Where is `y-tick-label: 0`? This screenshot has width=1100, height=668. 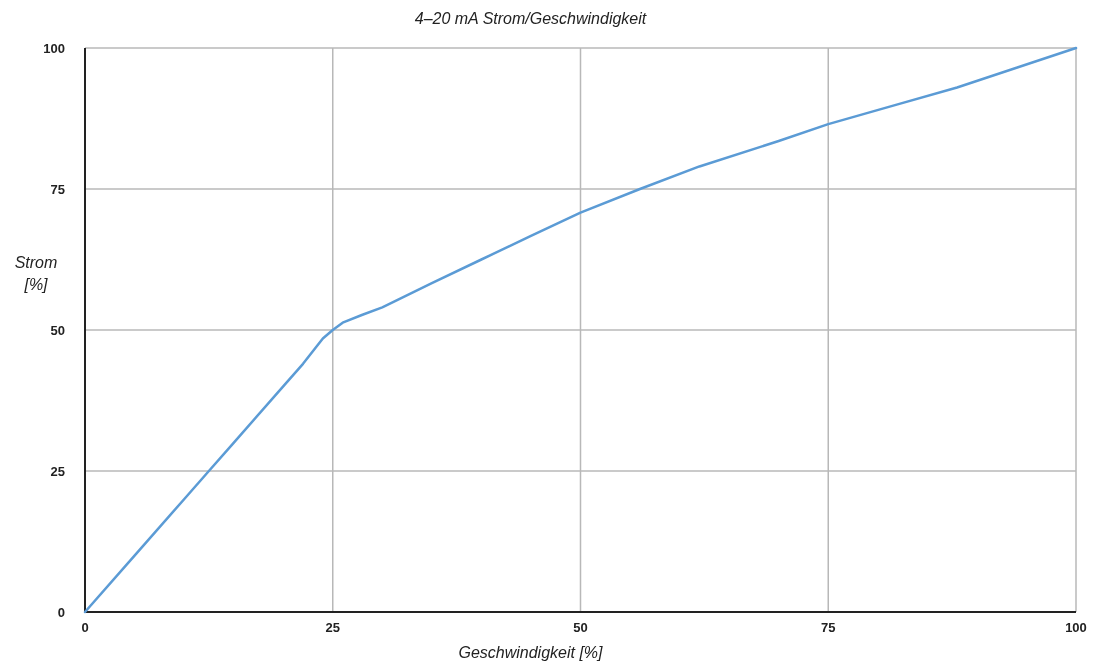 y-tick-label: 0 is located at coordinates (61, 612).